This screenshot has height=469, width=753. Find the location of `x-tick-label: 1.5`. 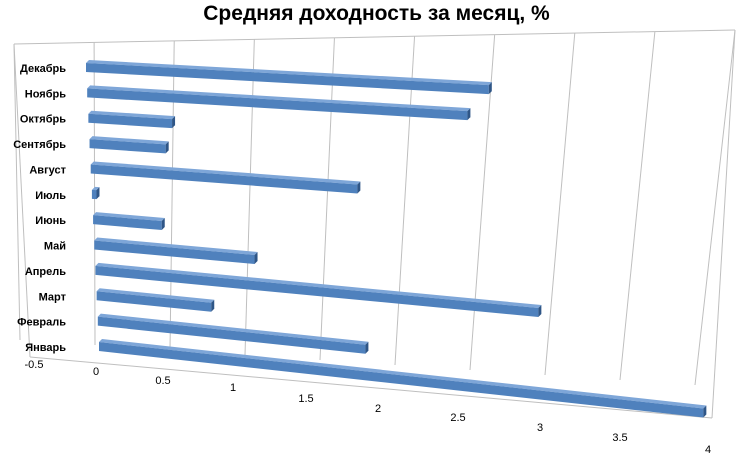

x-tick-label: 1.5 is located at coordinates (305, 399).